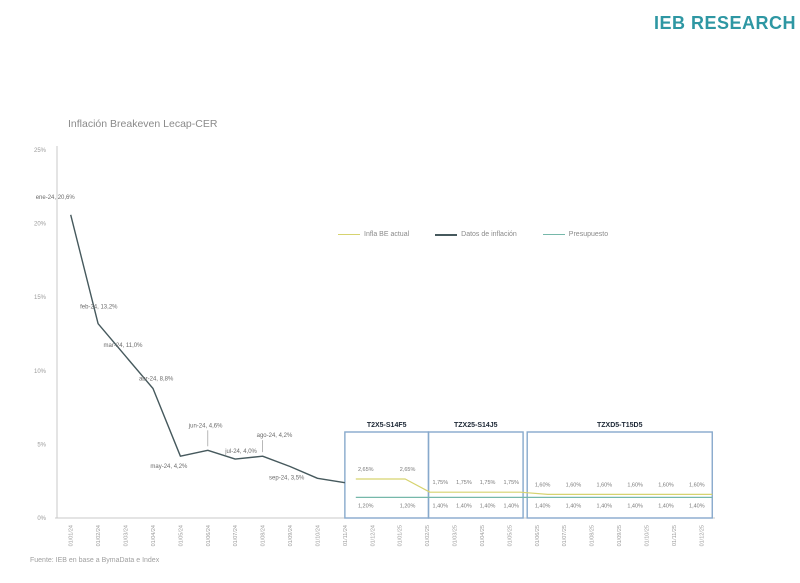 The height and width of the screenshot is (583, 800). What do you see at coordinates (534, 486) in the screenshot?
I see `series-line-infla-be-actual` at bounding box center [534, 486].